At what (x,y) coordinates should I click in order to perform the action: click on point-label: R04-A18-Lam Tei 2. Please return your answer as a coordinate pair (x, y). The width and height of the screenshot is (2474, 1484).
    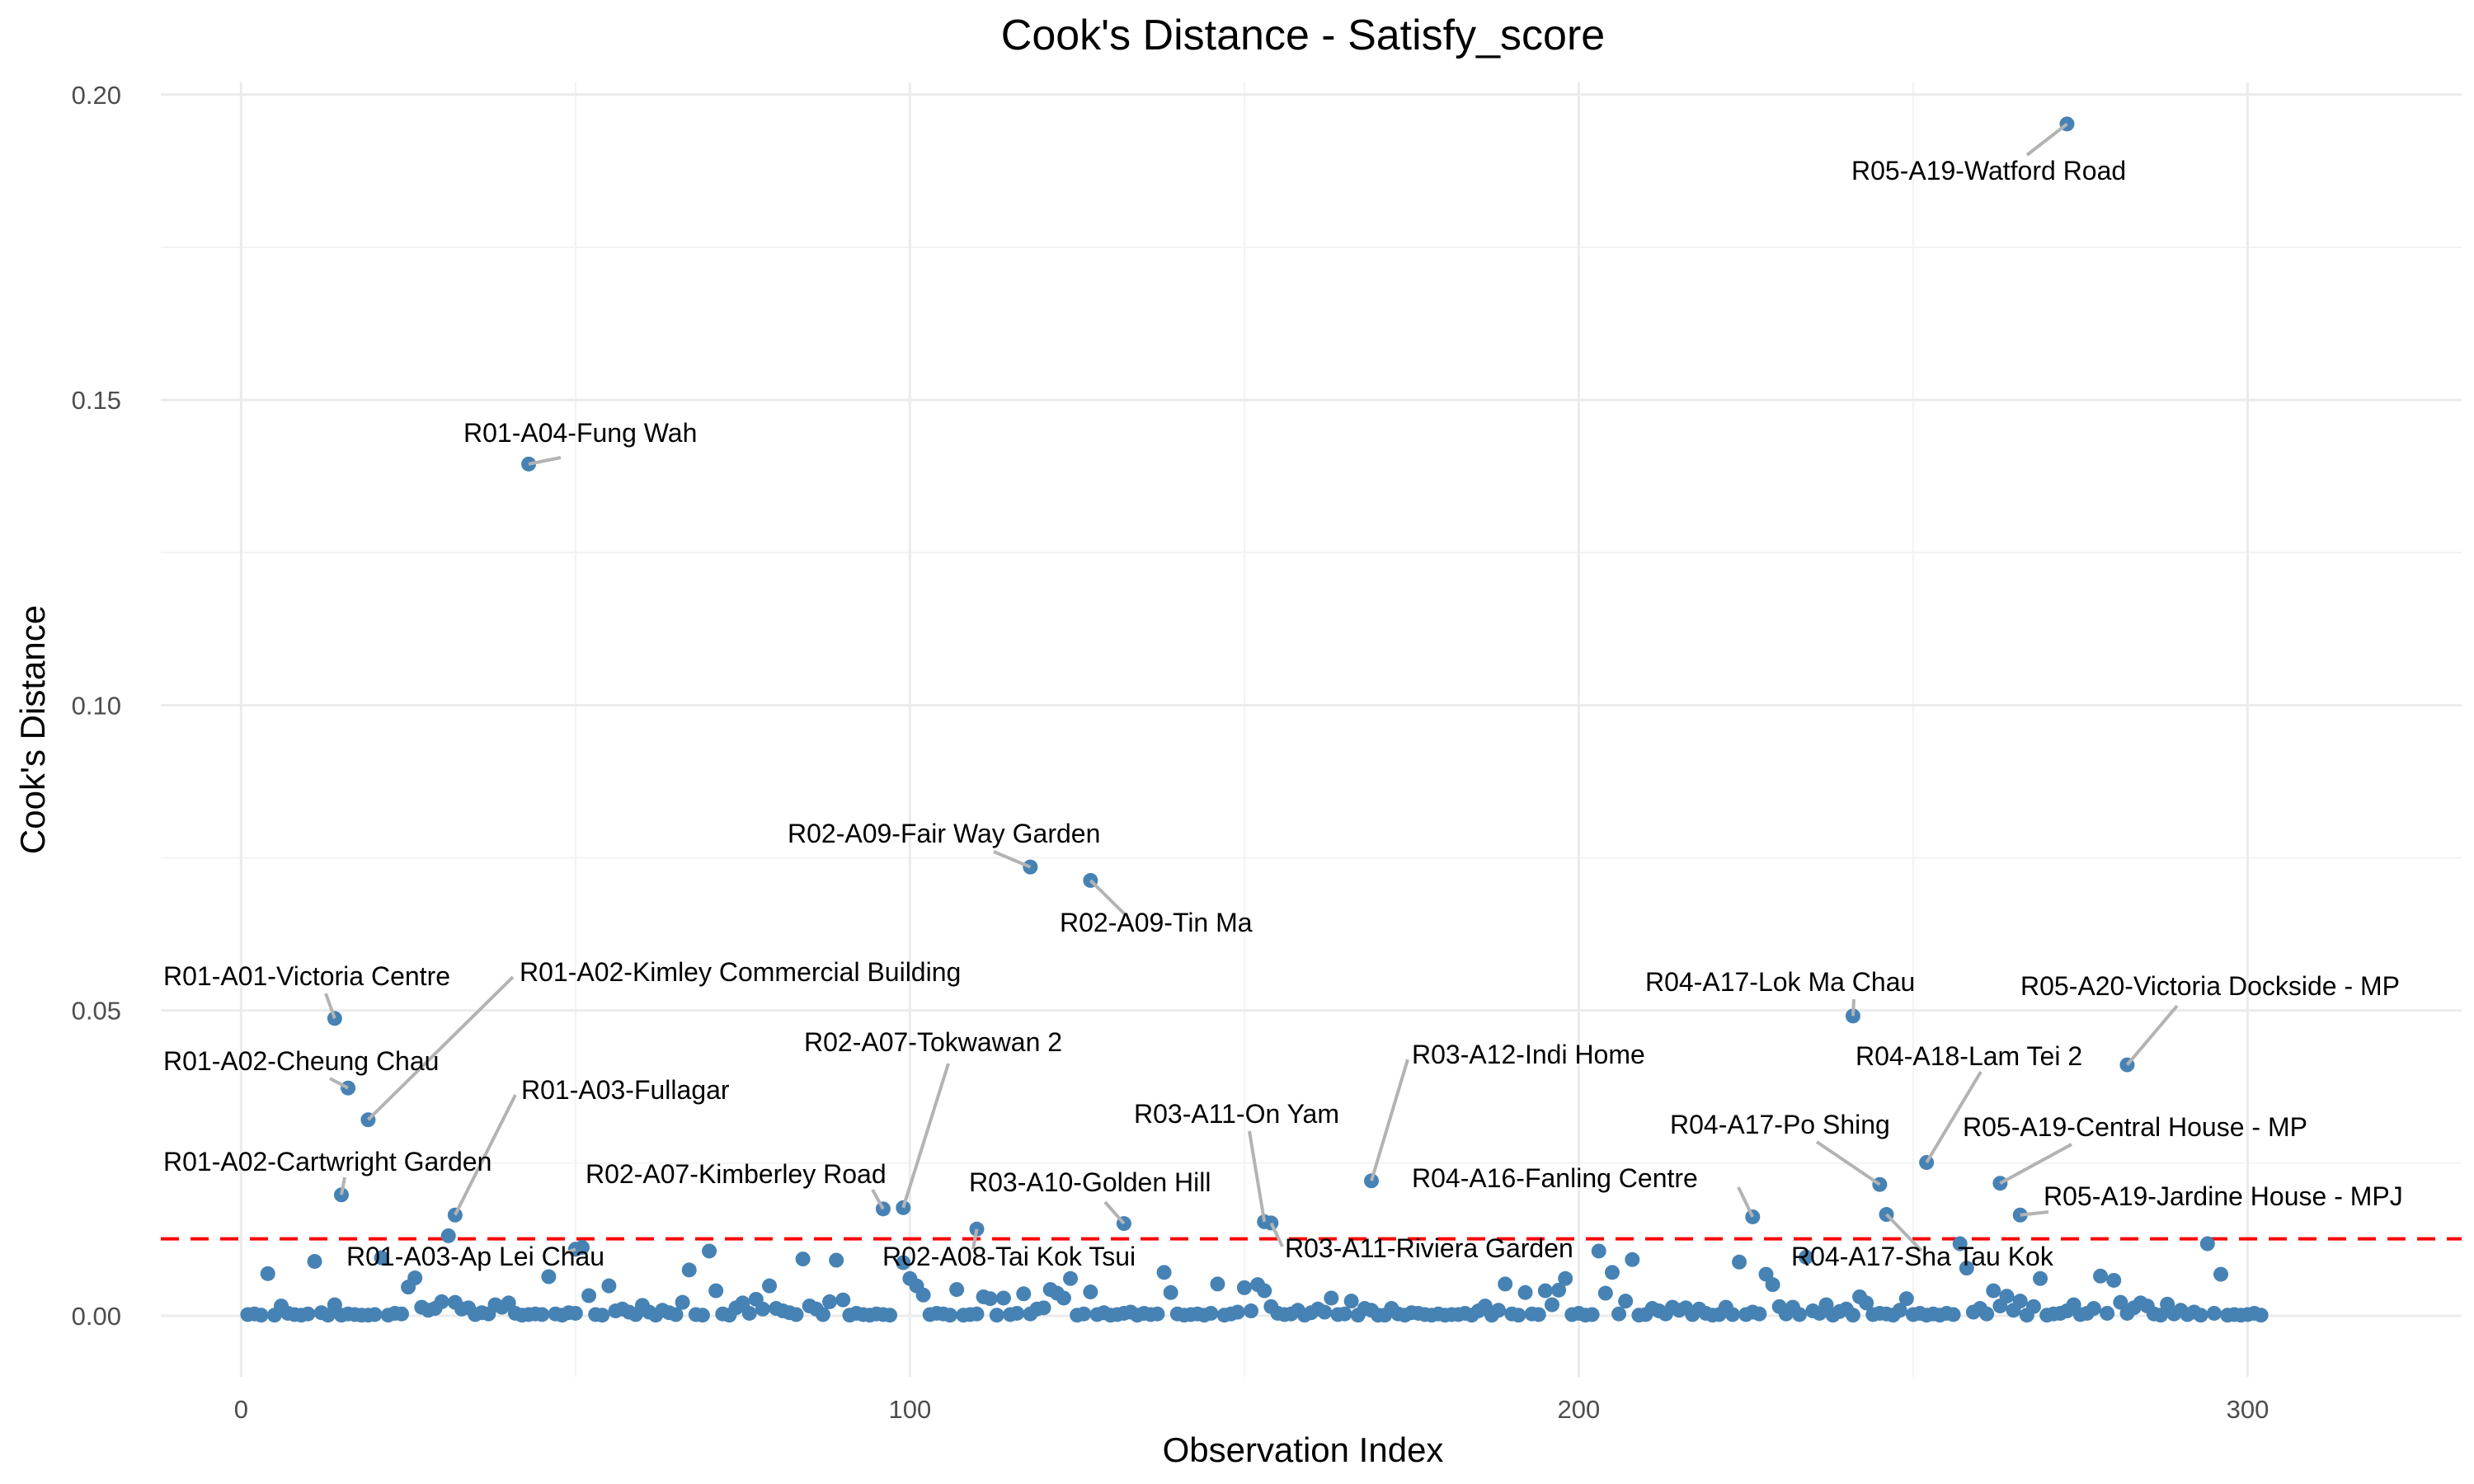
    Looking at the image, I should click on (1969, 1056).